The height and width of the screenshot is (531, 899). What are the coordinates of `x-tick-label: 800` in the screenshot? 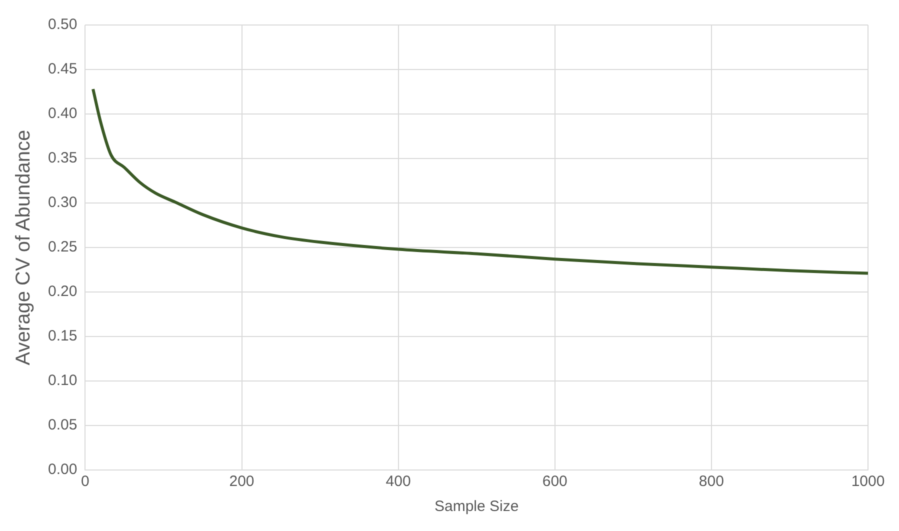 It's located at (711, 481).